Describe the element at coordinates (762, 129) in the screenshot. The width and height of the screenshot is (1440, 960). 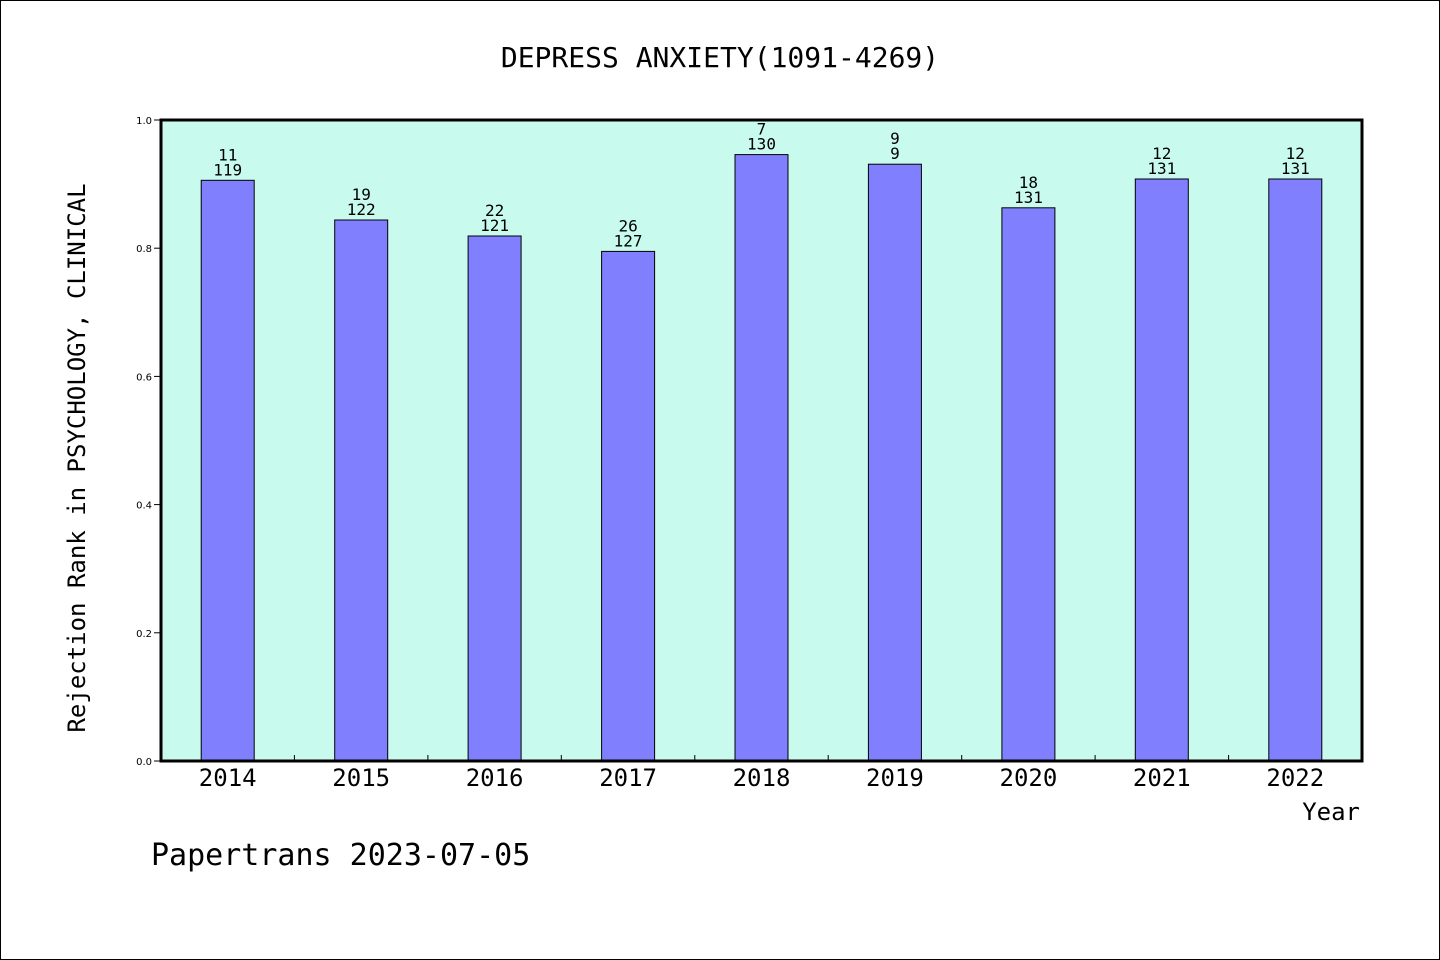
I see `bar-label-top-2018: 7` at that location.